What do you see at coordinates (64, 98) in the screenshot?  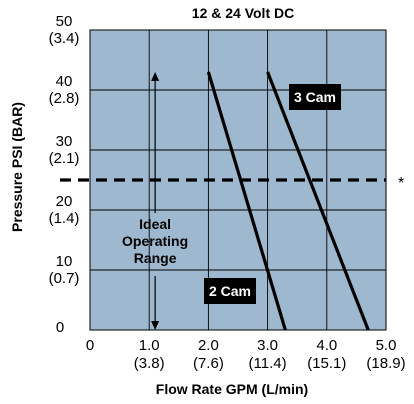 I see `y-tick-sublabel: (2.8)` at bounding box center [64, 98].